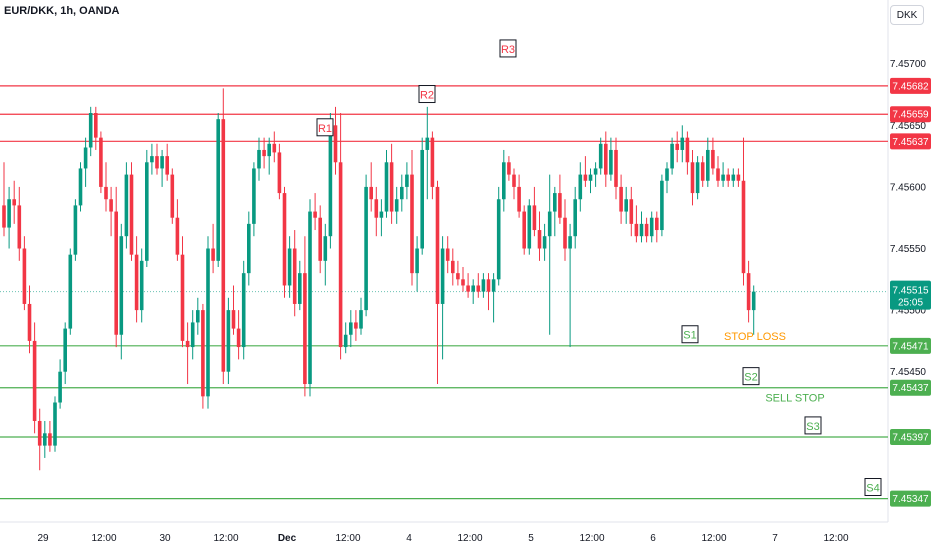 The height and width of the screenshot is (550, 932). What do you see at coordinates (794, 399) in the screenshot?
I see `level-note-s2: SELL STOP` at bounding box center [794, 399].